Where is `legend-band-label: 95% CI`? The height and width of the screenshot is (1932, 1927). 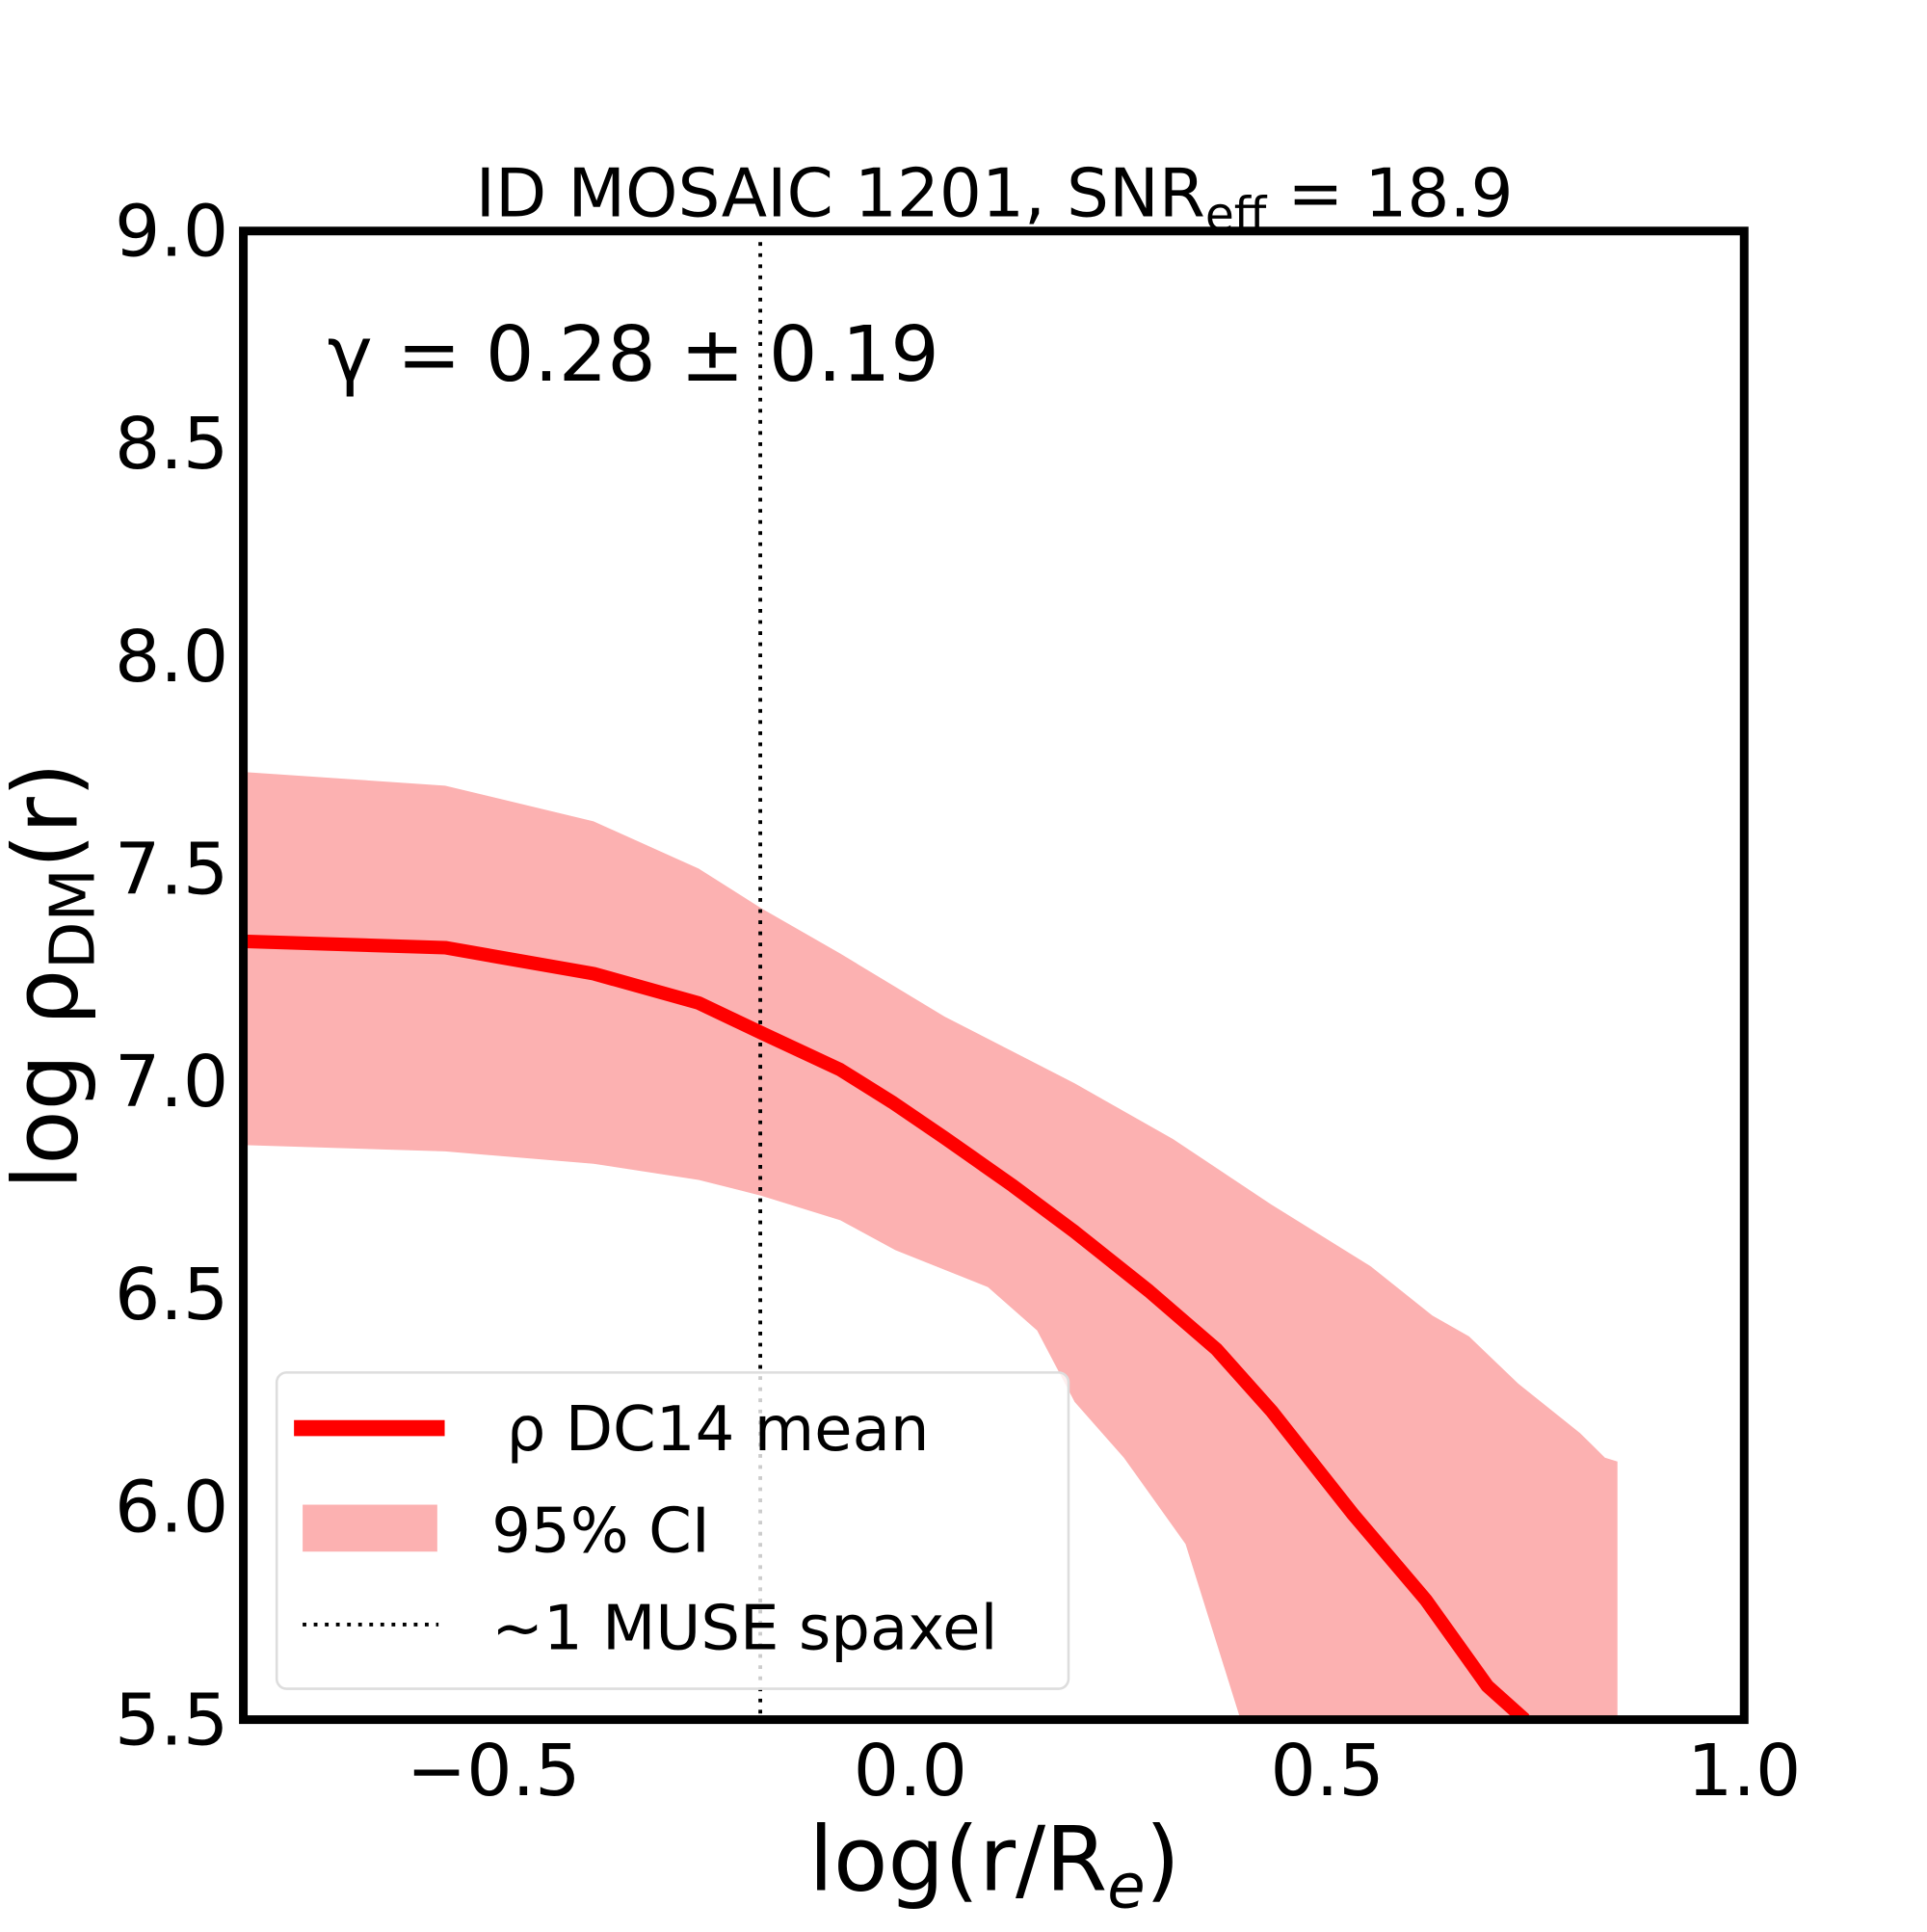 legend-band-label: 95% CI is located at coordinates (600, 1531).